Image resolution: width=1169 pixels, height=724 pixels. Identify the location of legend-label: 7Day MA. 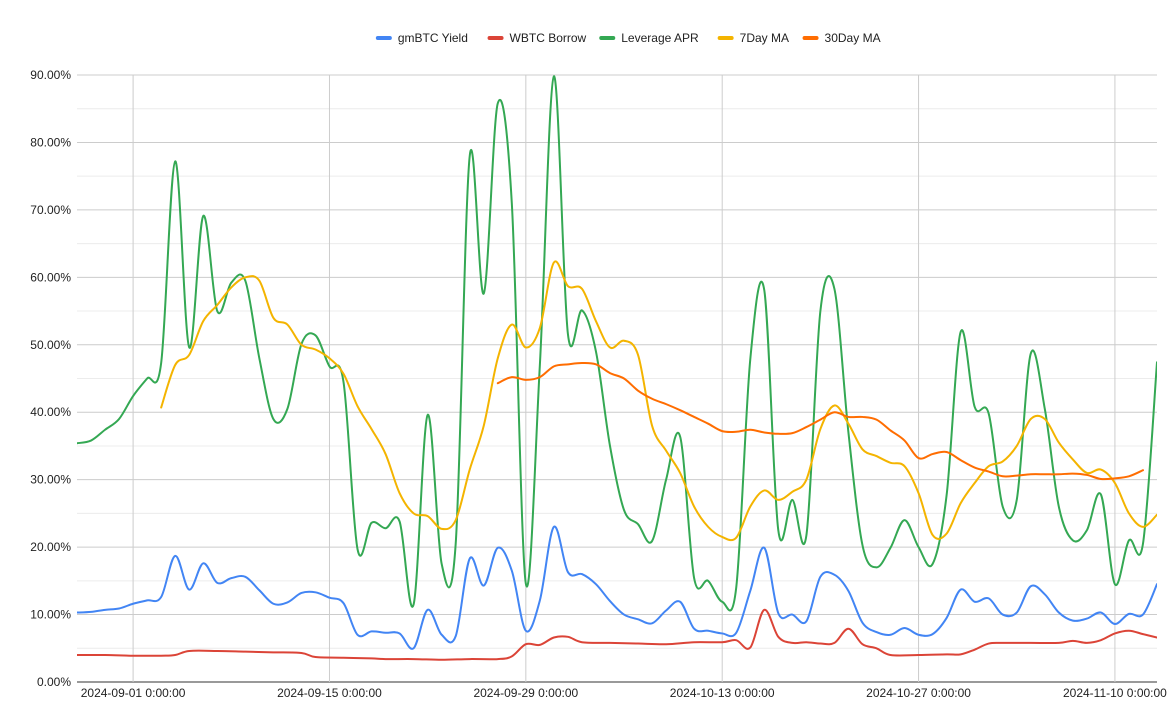
(764, 38).